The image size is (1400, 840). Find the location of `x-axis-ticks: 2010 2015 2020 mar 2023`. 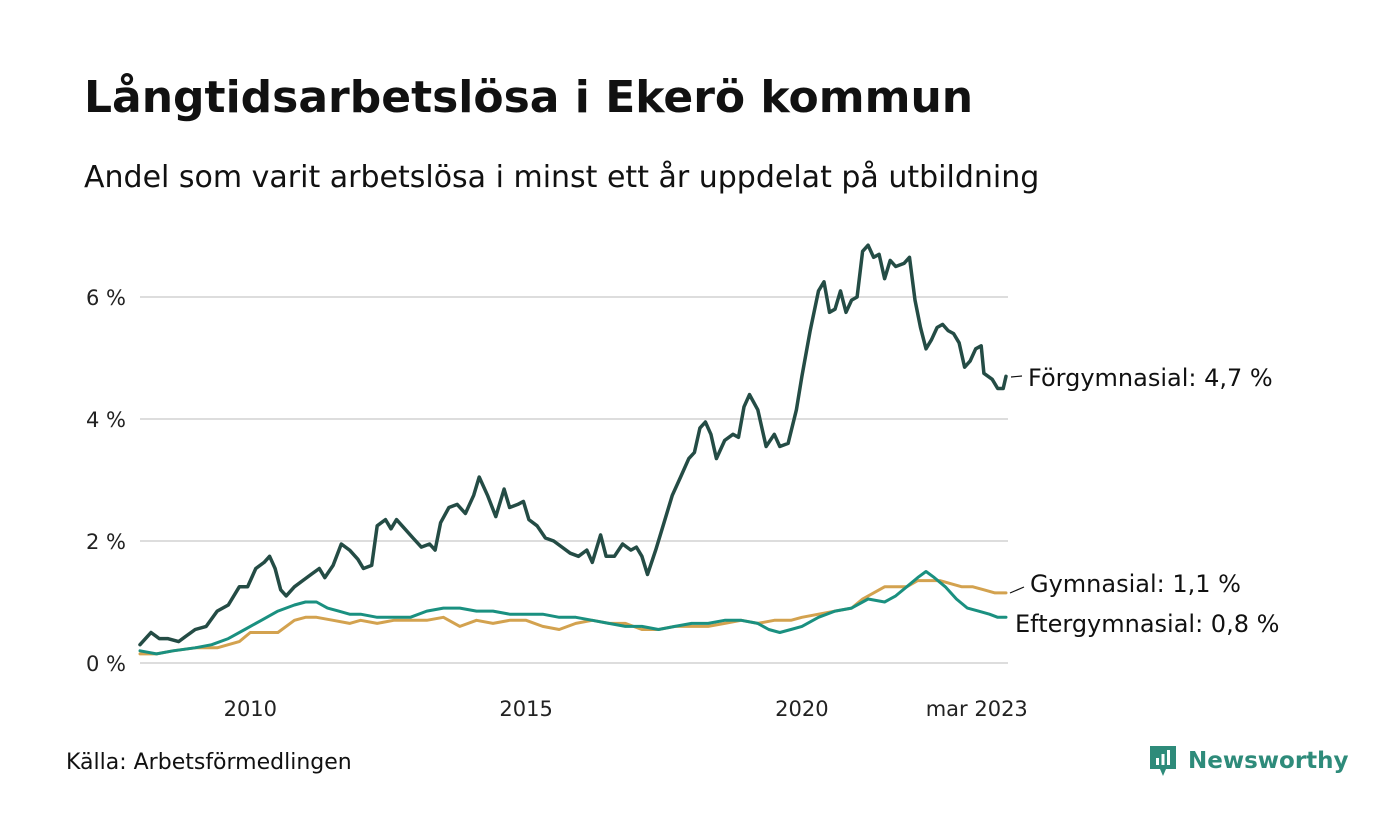

x-axis-ticks: 2010 2015 2020 mar 2023 is located at coordinates (626, 709).